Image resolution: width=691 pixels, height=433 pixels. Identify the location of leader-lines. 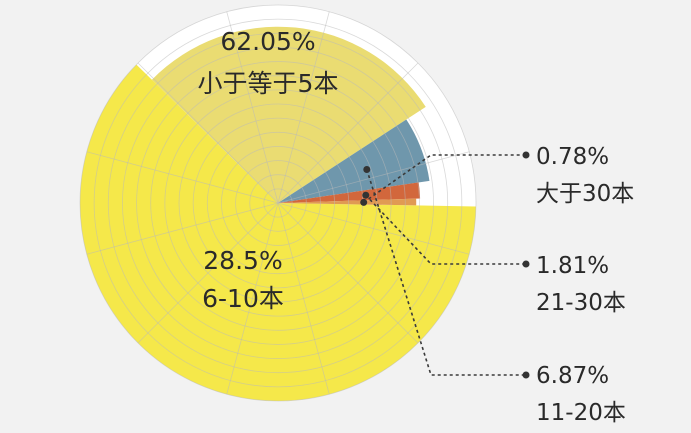
(445, 265).